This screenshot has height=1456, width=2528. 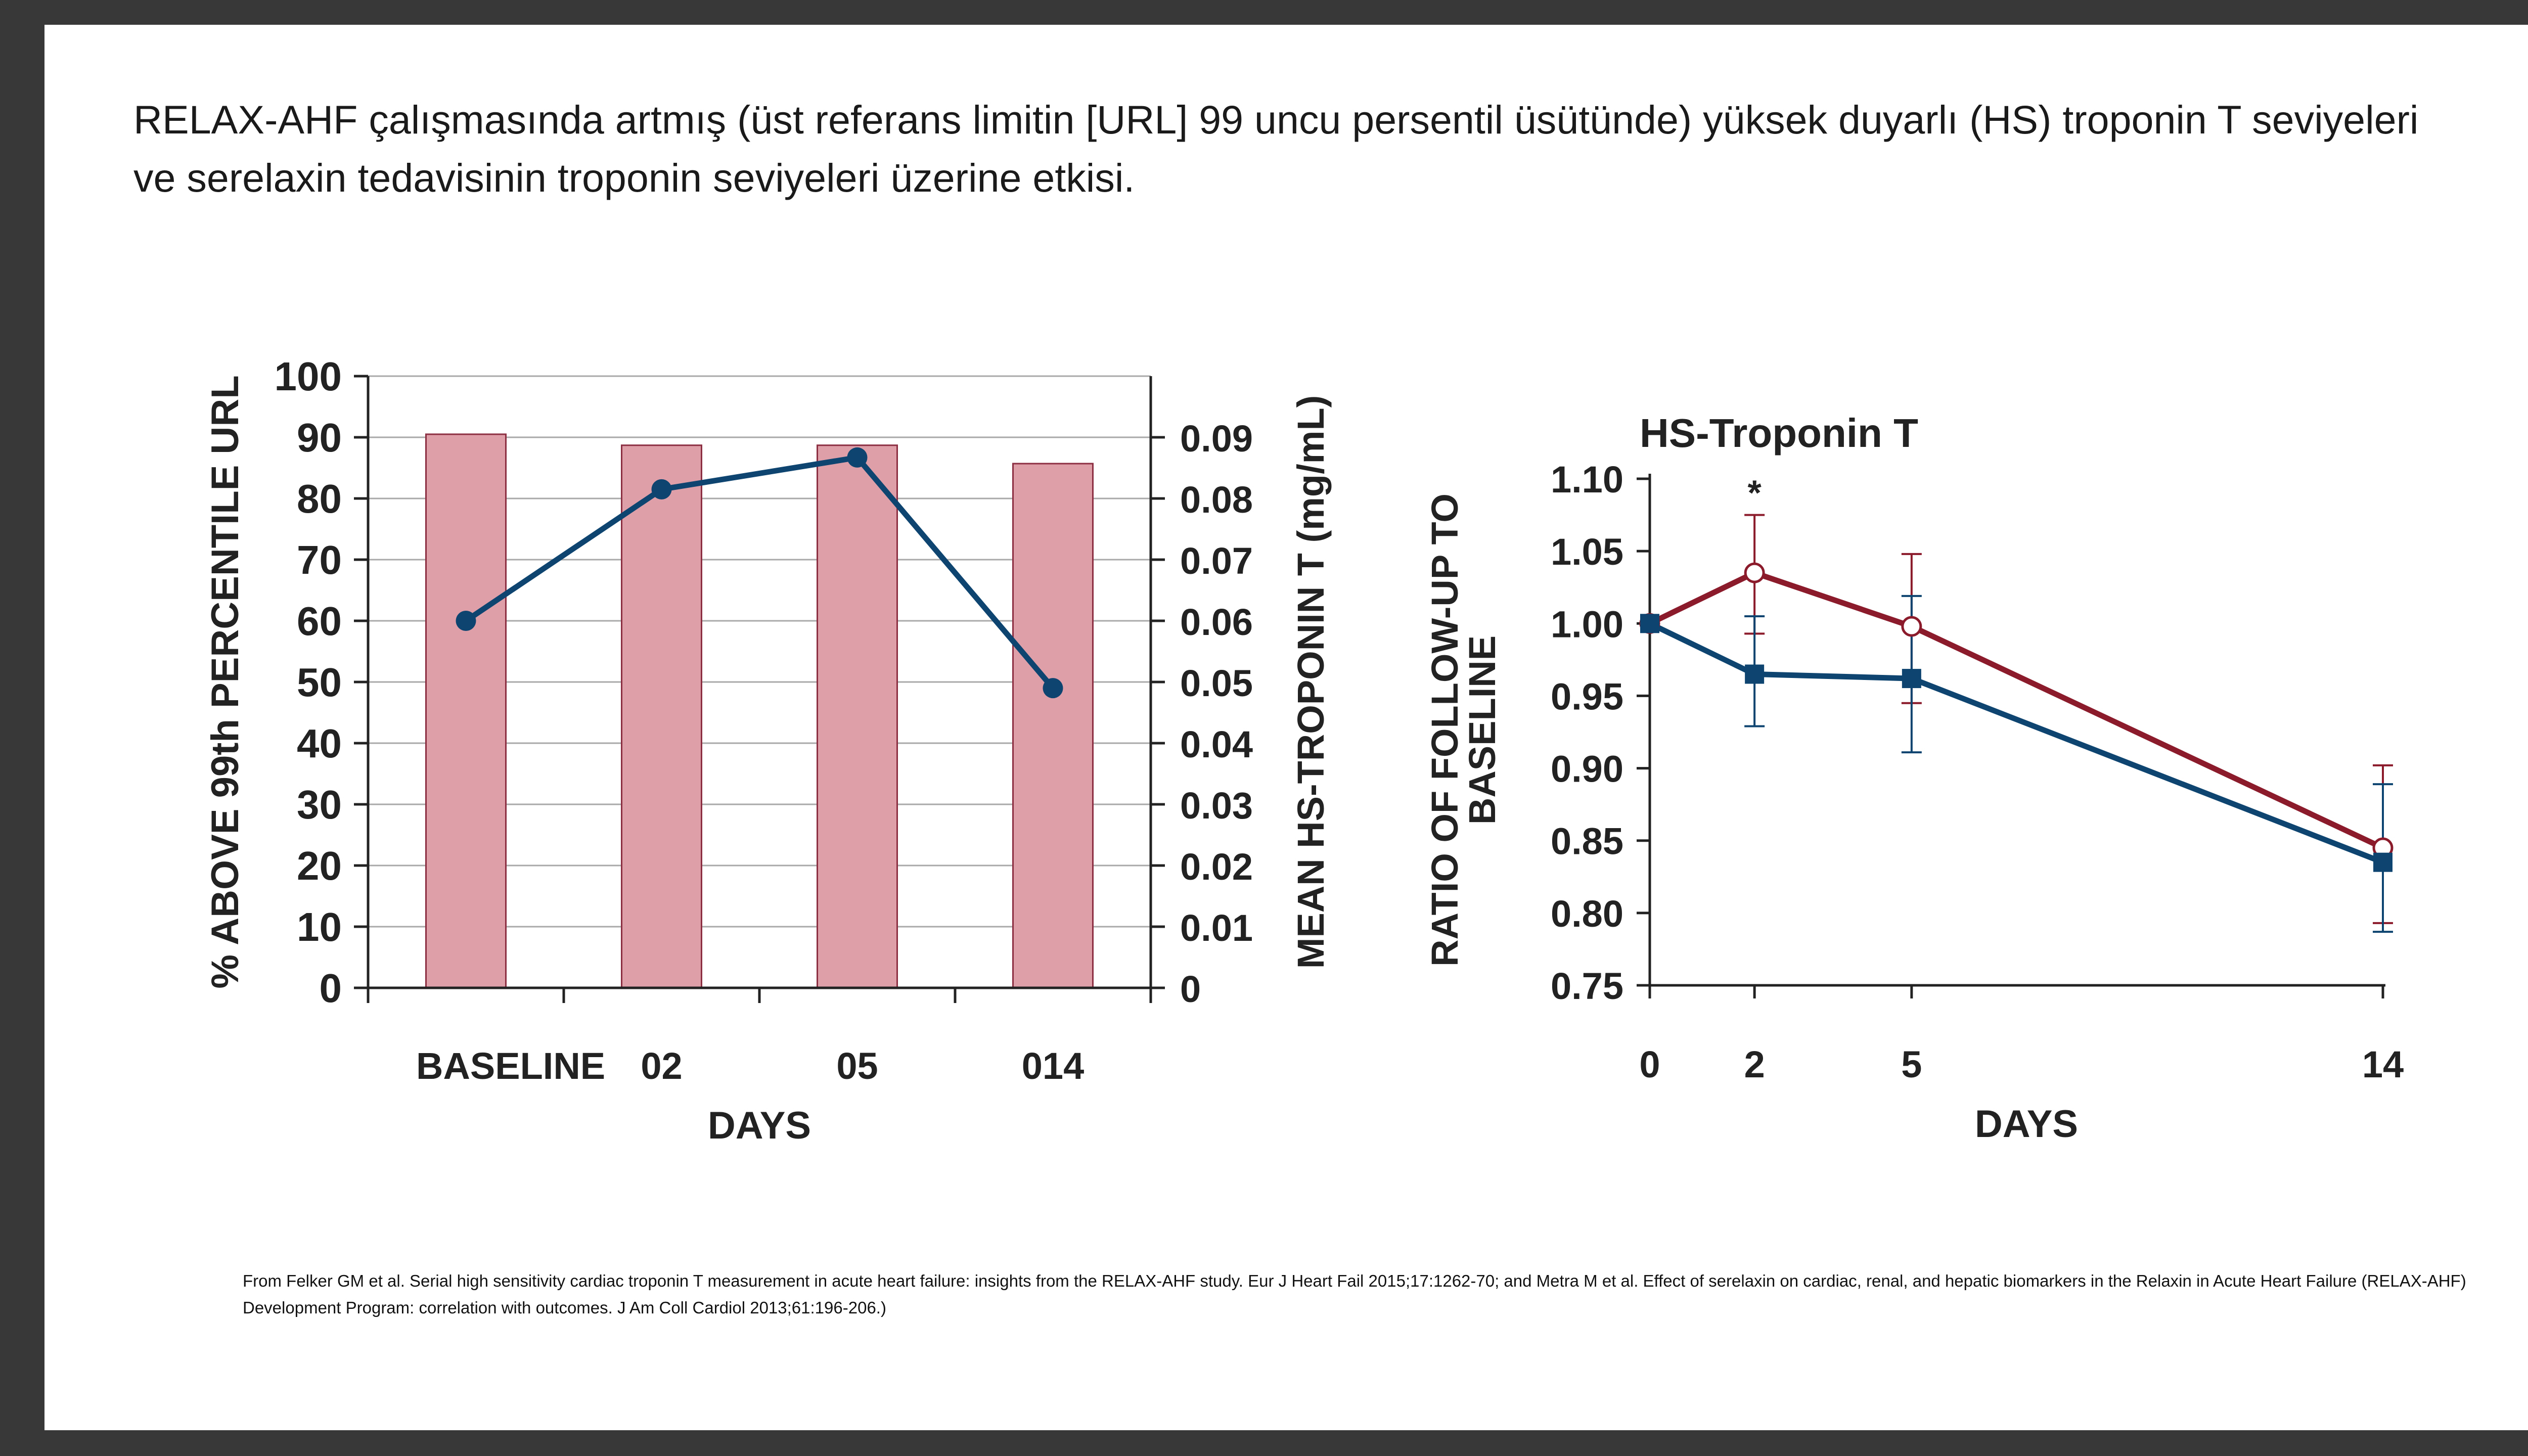 I want to click on left-tick-label: 0, so click(x=331, y=988).